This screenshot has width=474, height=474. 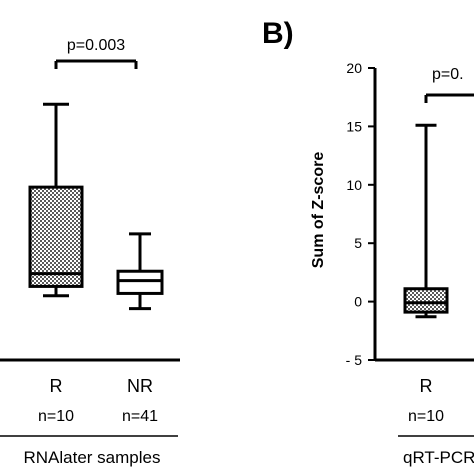 I want to click on panel-b-n-label-r: n=10, so click(x=426, y=416).